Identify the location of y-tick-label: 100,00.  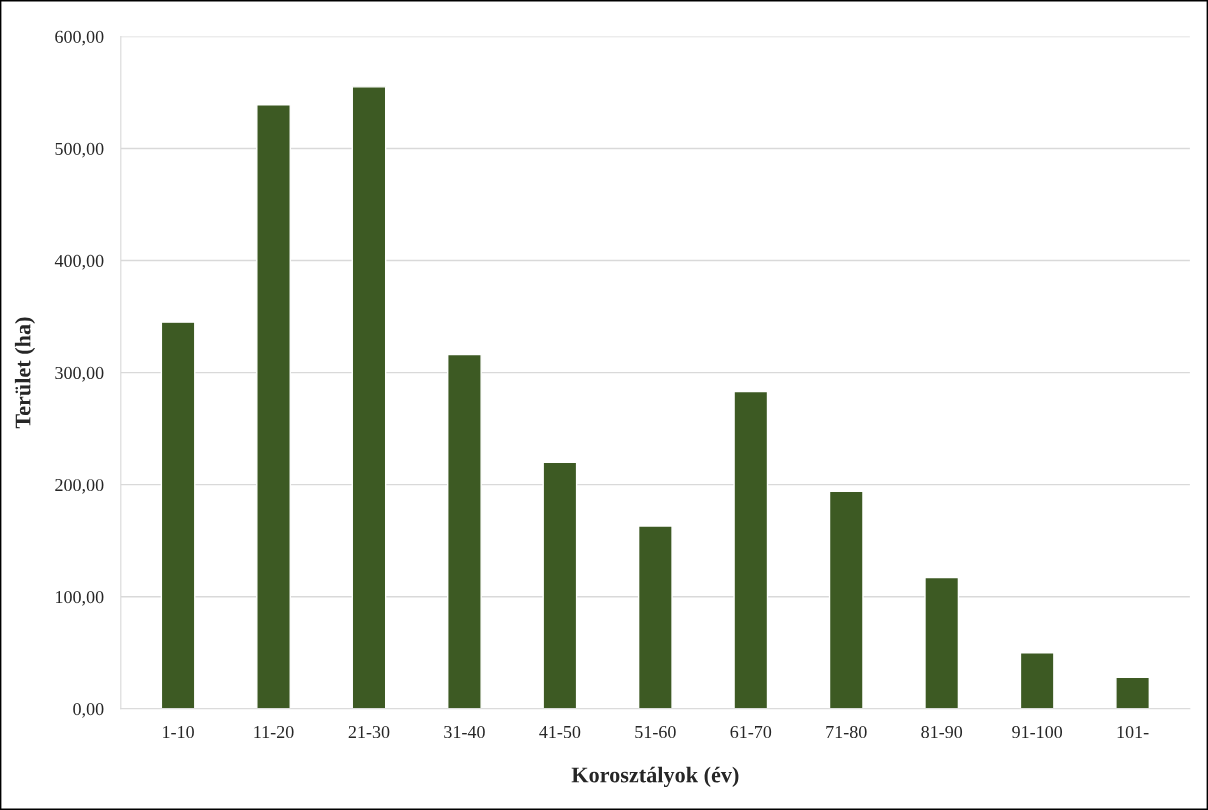
(80, 598).